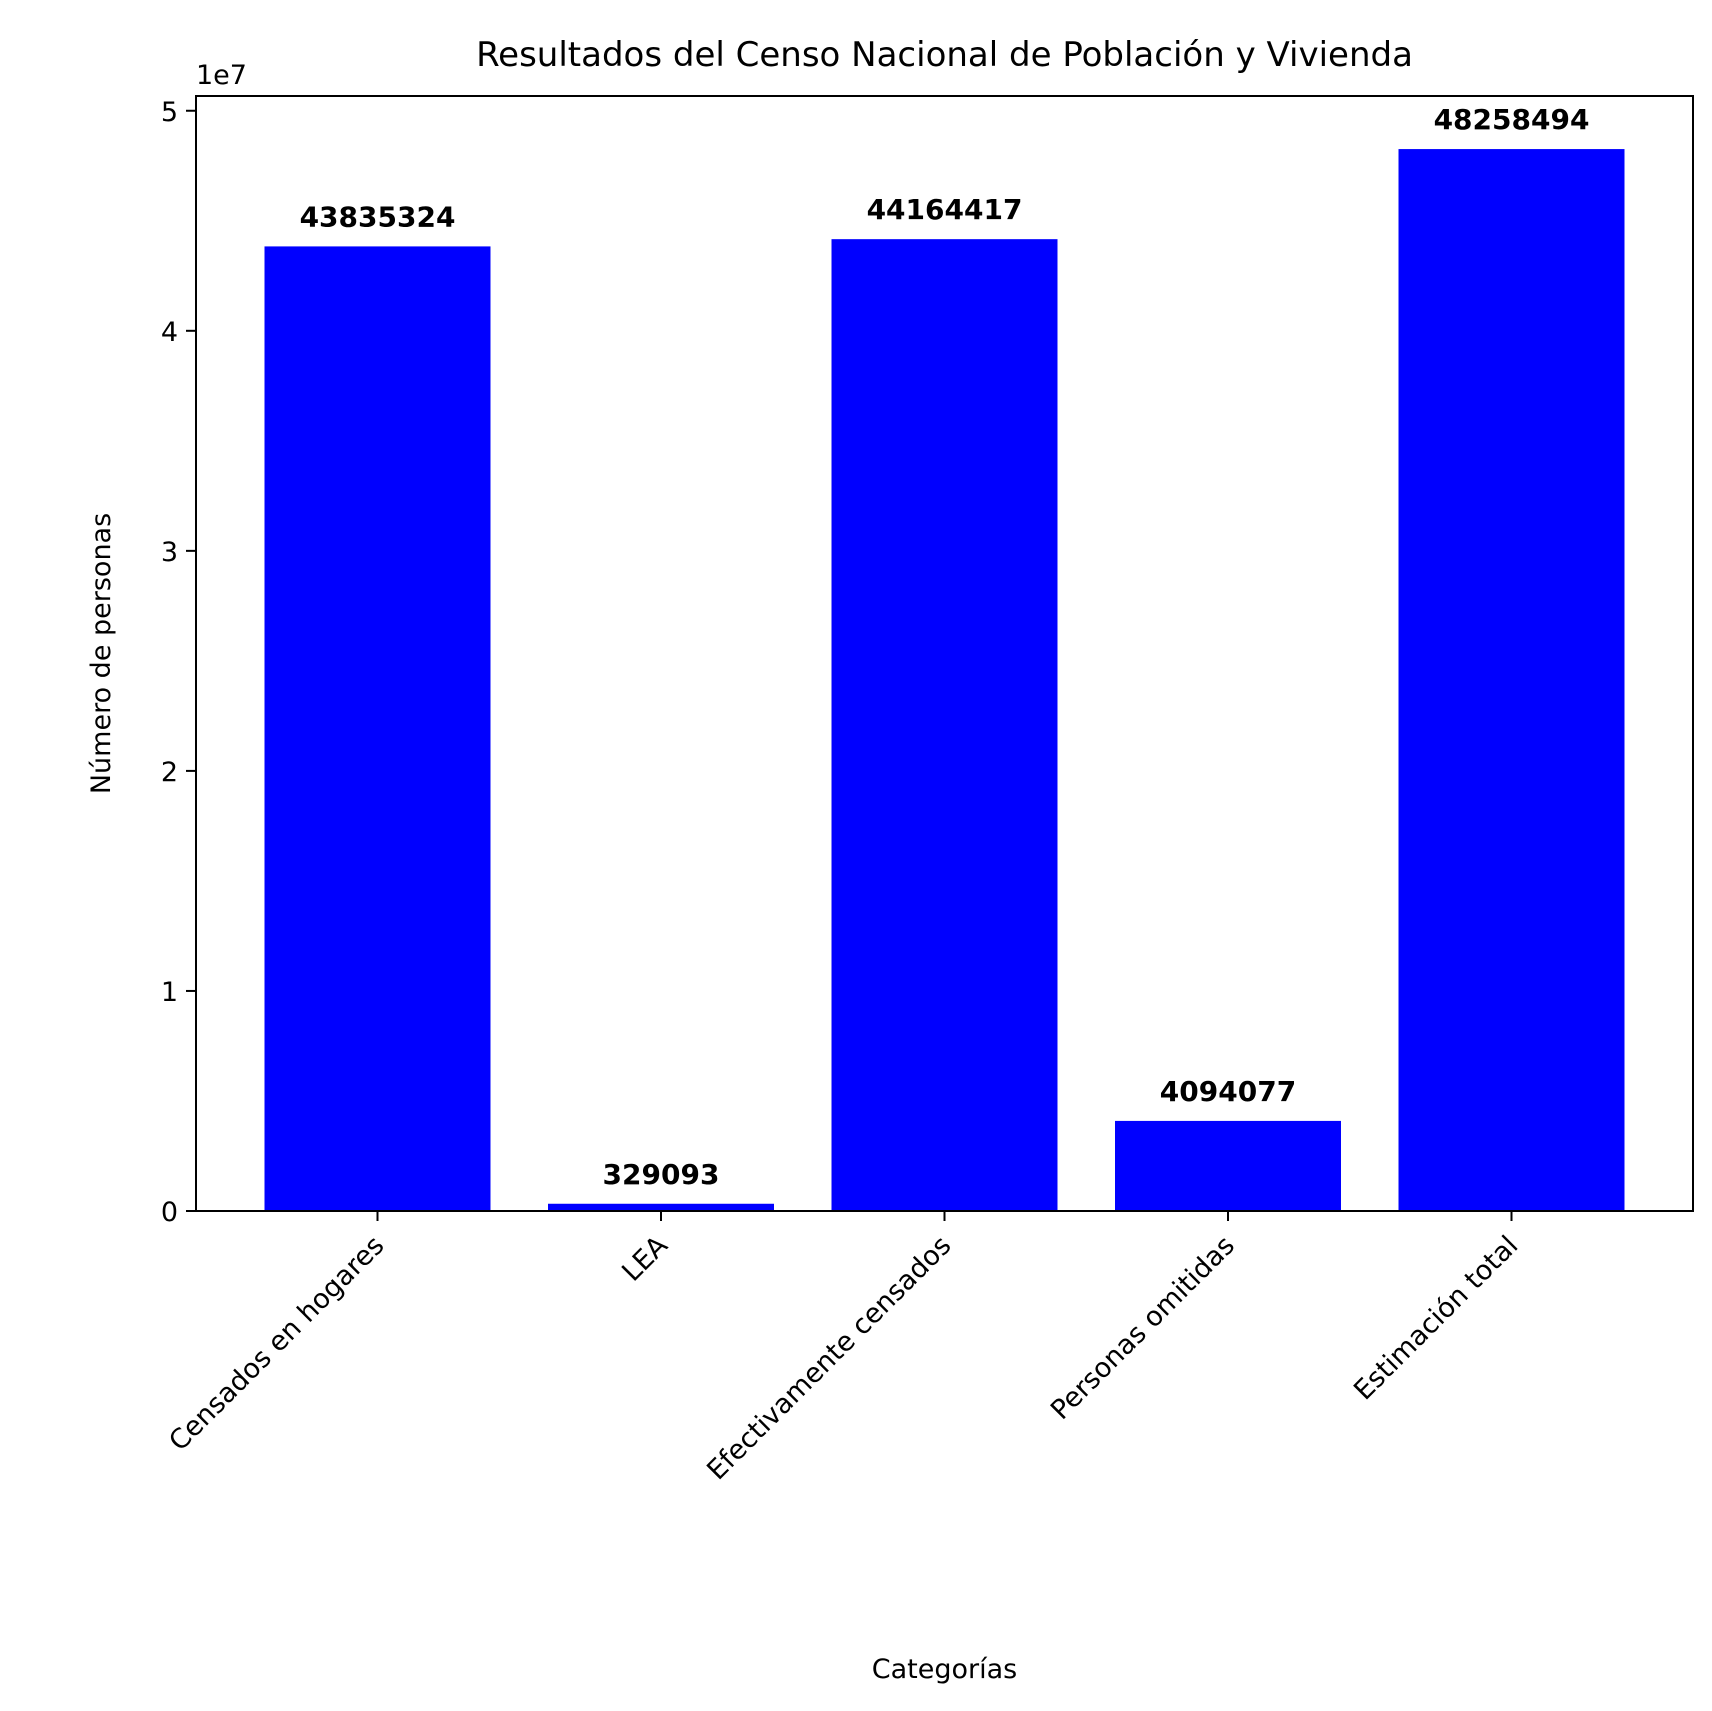 This screenshot has width=1712, height=1711. What do you see at coordinates (101, 653) in the screenshot?
I see `y-axis-label: Número de personas` at bounding box center [101, 653].